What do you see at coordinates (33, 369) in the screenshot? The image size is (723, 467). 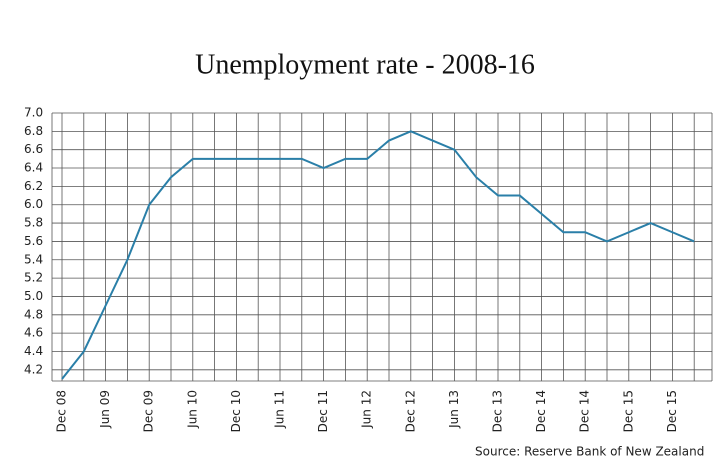 I see `y-tick-label: 4.2` at bounding box center [33, 369].